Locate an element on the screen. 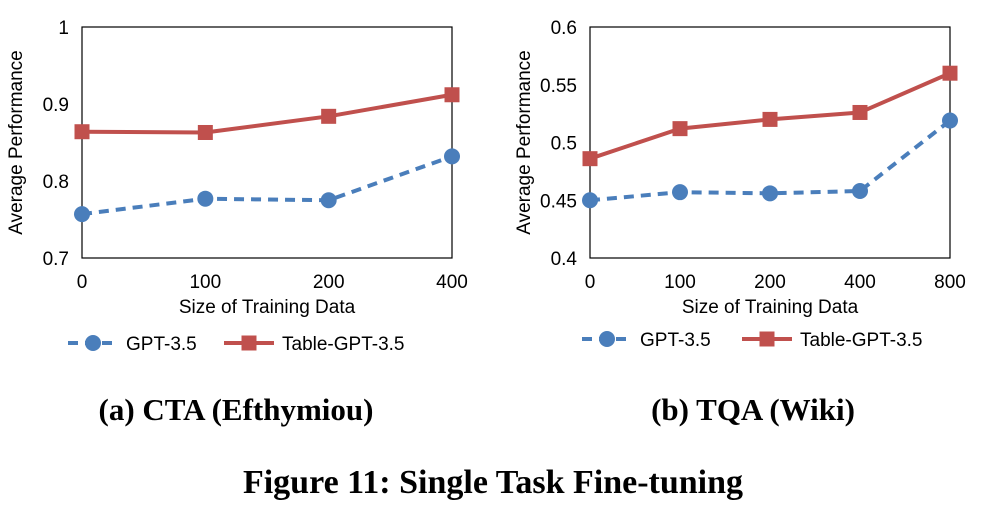  y-tick-label: 0.45 is located at coordinates (558, 201).